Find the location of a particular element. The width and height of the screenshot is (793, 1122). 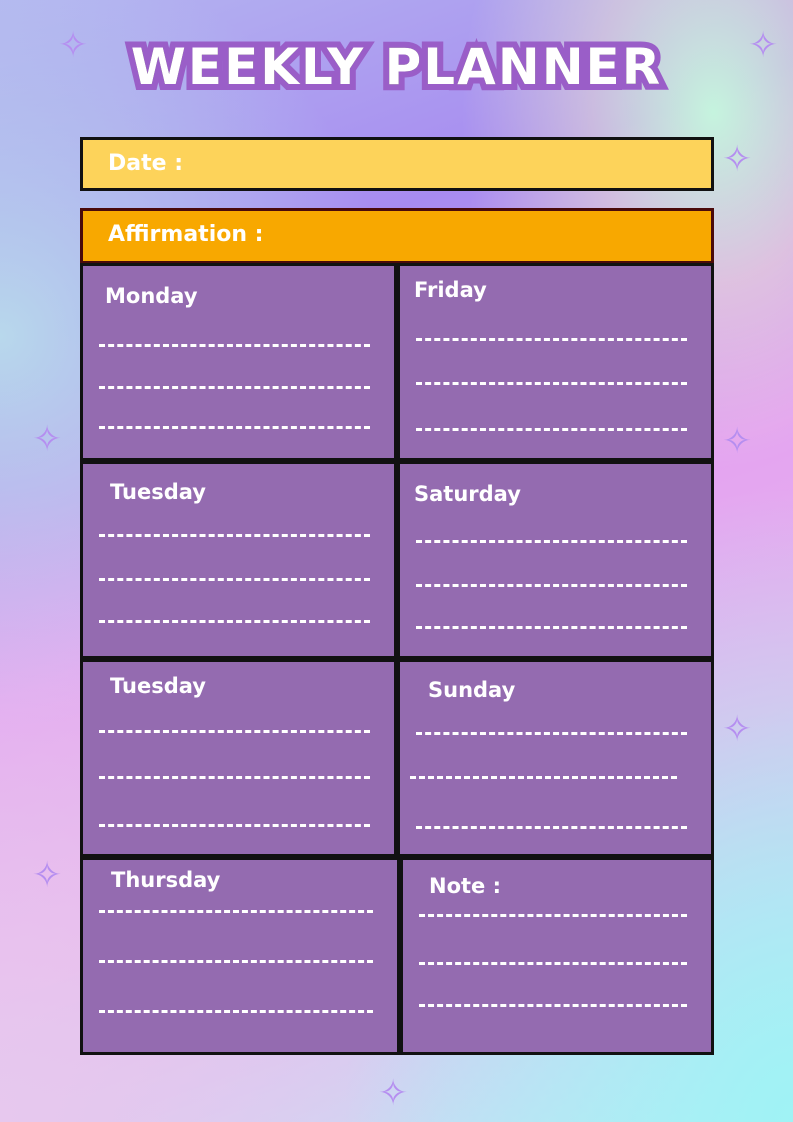

affirmation-label: Affirmation : is located at coordinates (186, 234).